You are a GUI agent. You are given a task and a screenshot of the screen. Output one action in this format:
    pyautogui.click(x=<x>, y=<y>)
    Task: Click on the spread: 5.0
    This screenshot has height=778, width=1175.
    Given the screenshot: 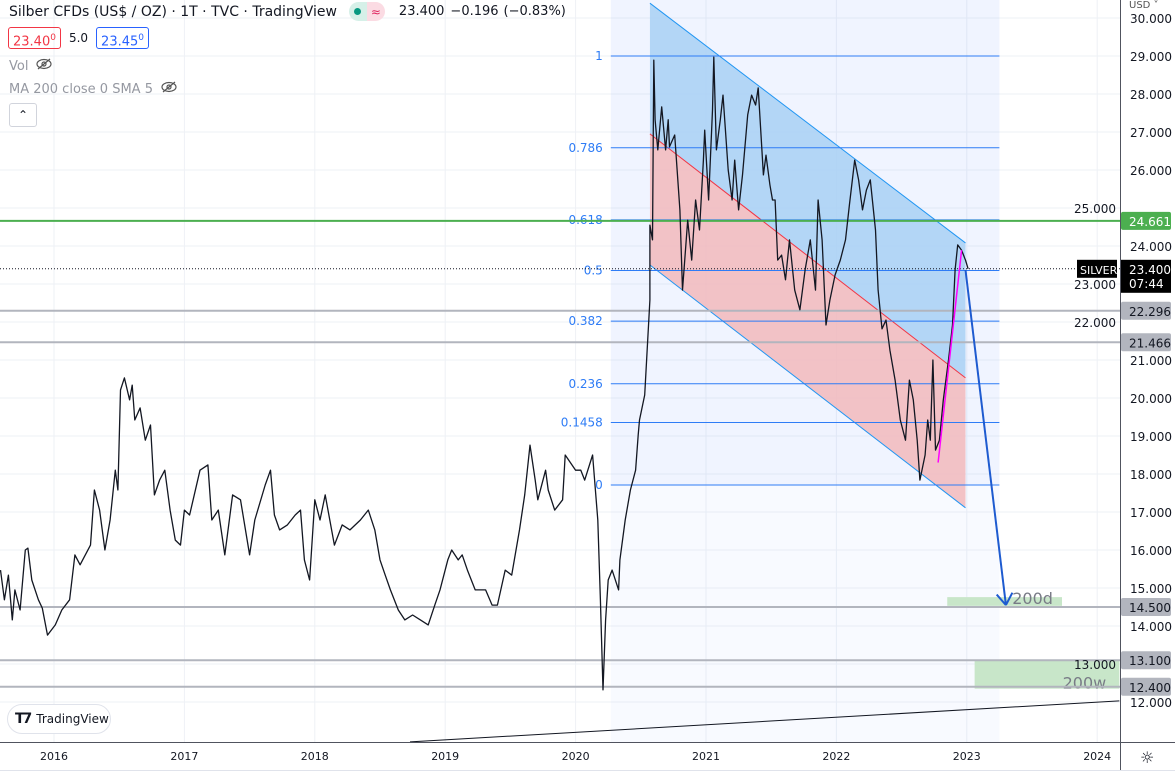 What is the action you would take?
    pyautogui.click(x=78, y=38)
    